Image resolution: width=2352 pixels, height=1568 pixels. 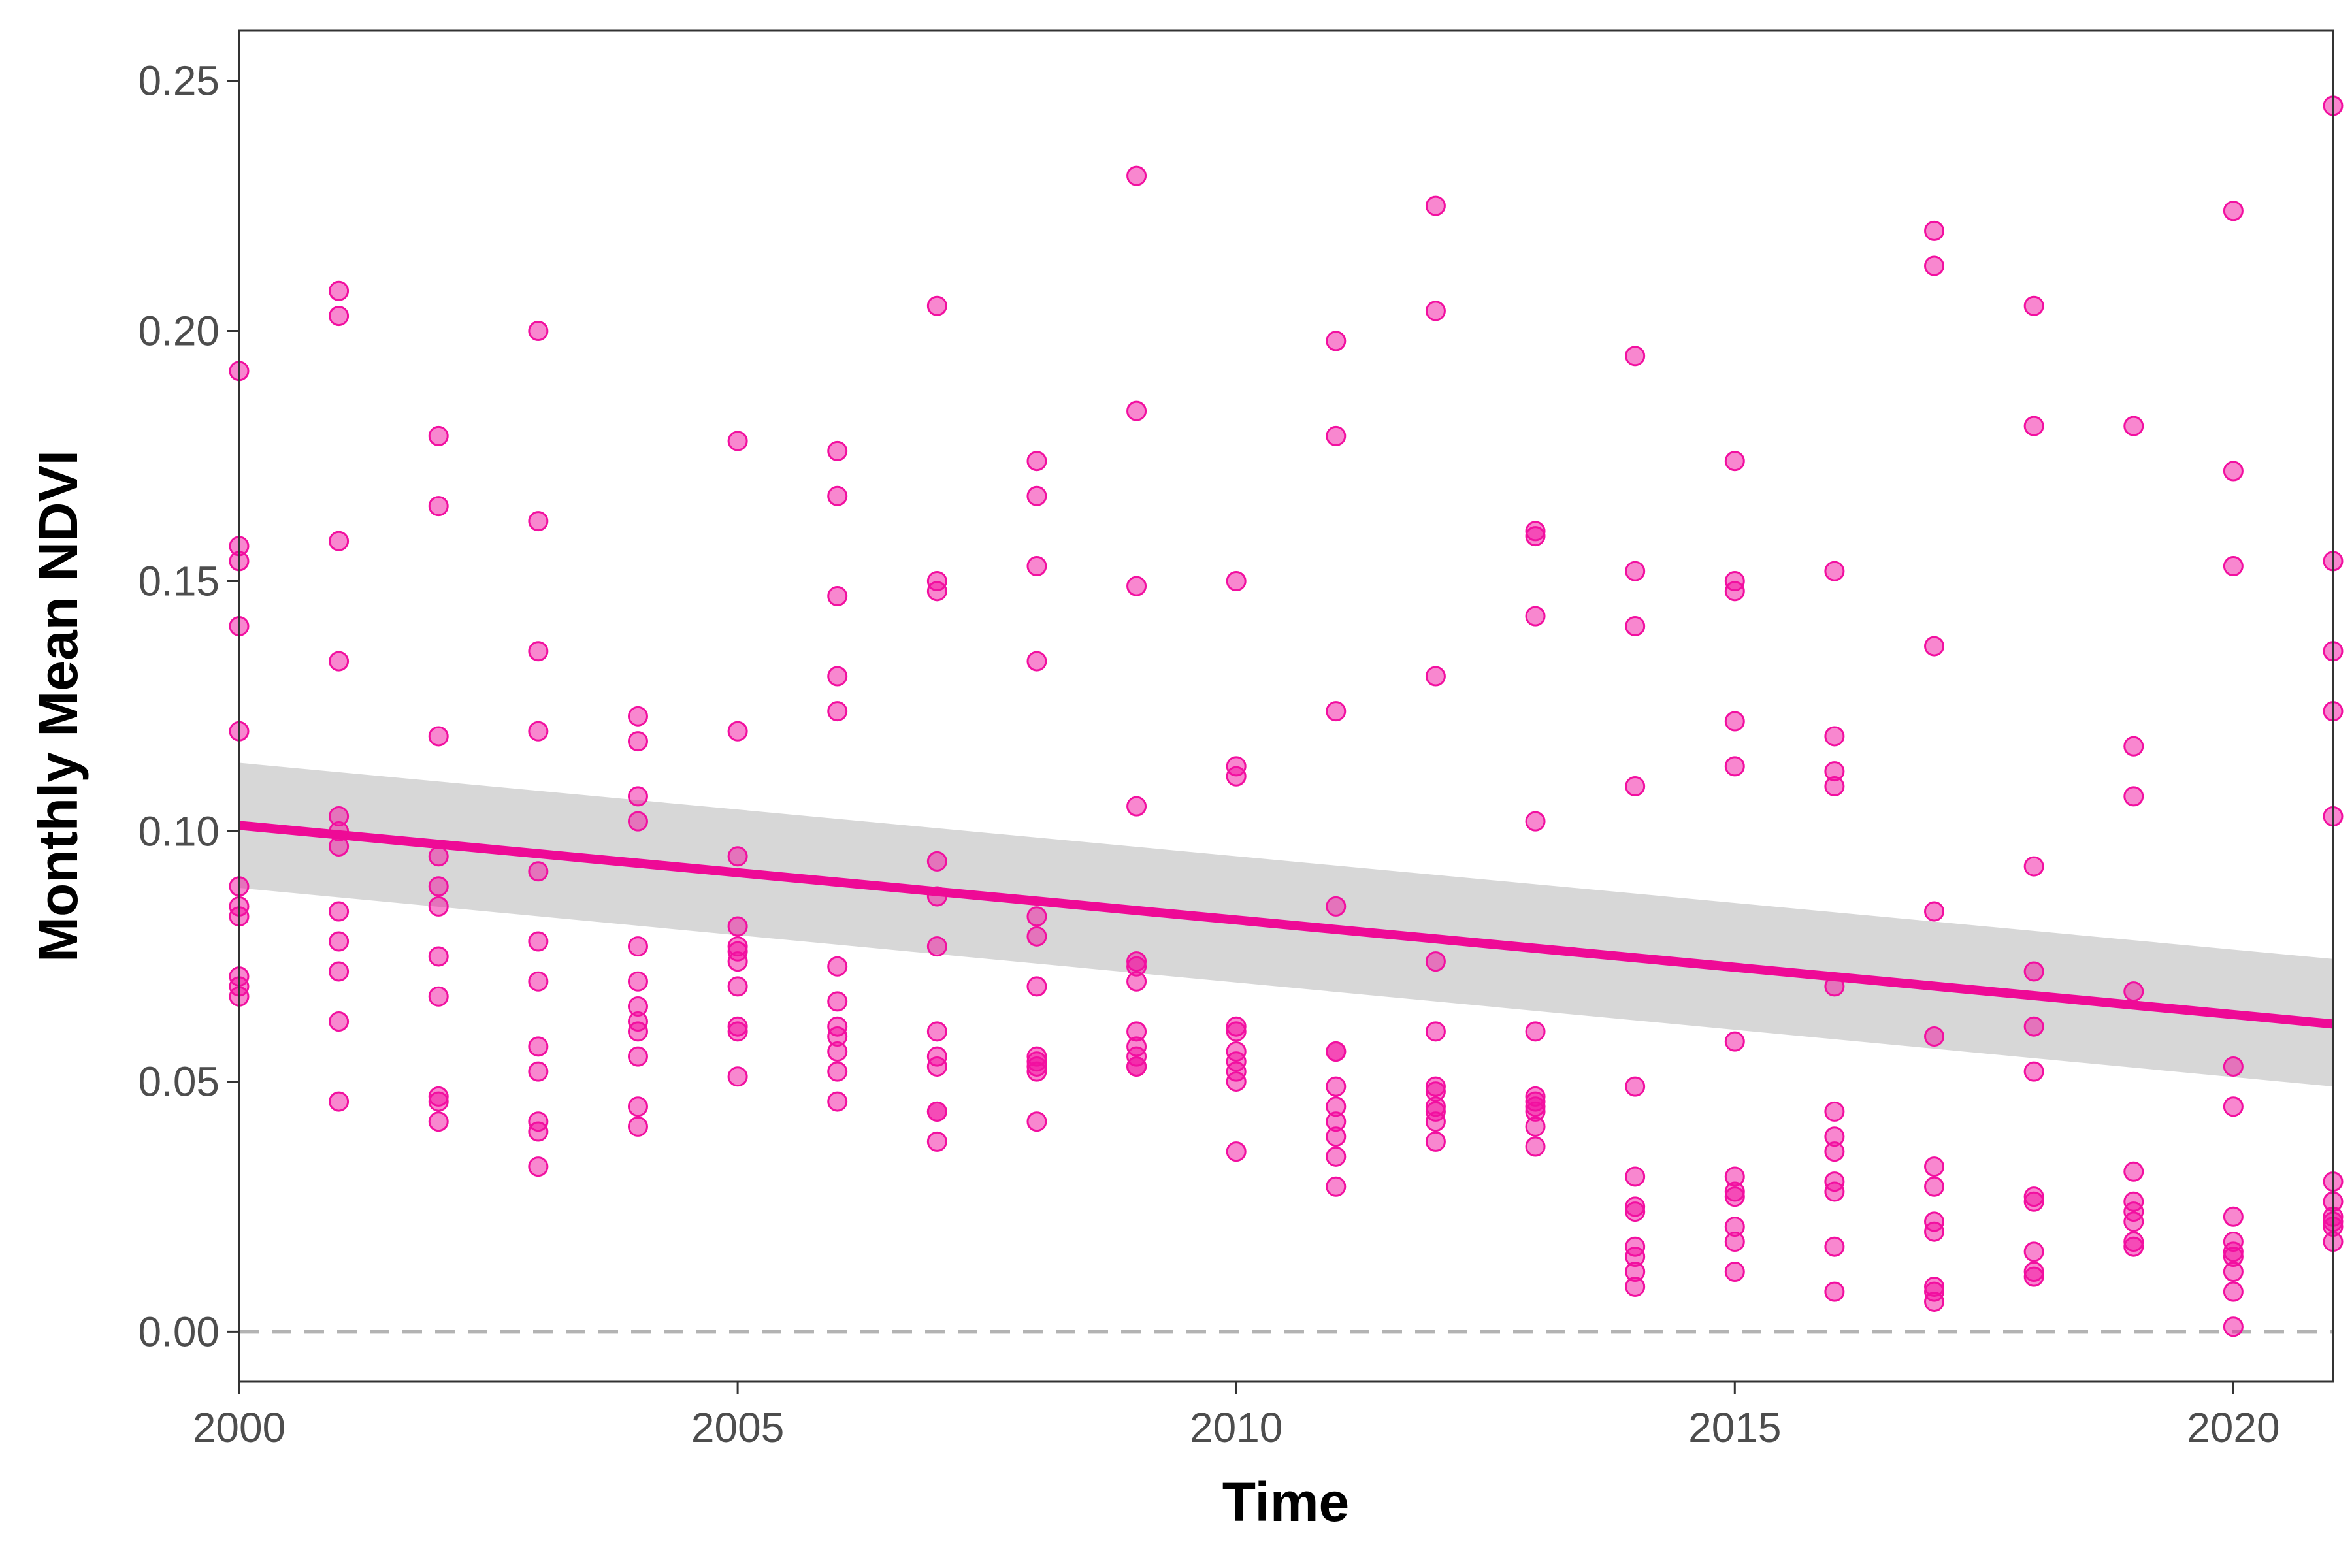 I want to click on x-tick-label: 2005, so click(x=737, y=1427).